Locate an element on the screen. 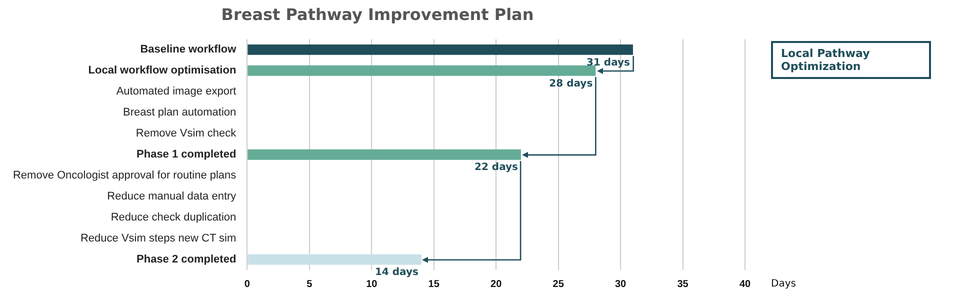  y-tick-label: Breast plan automation is located at coordinates (179, 112).